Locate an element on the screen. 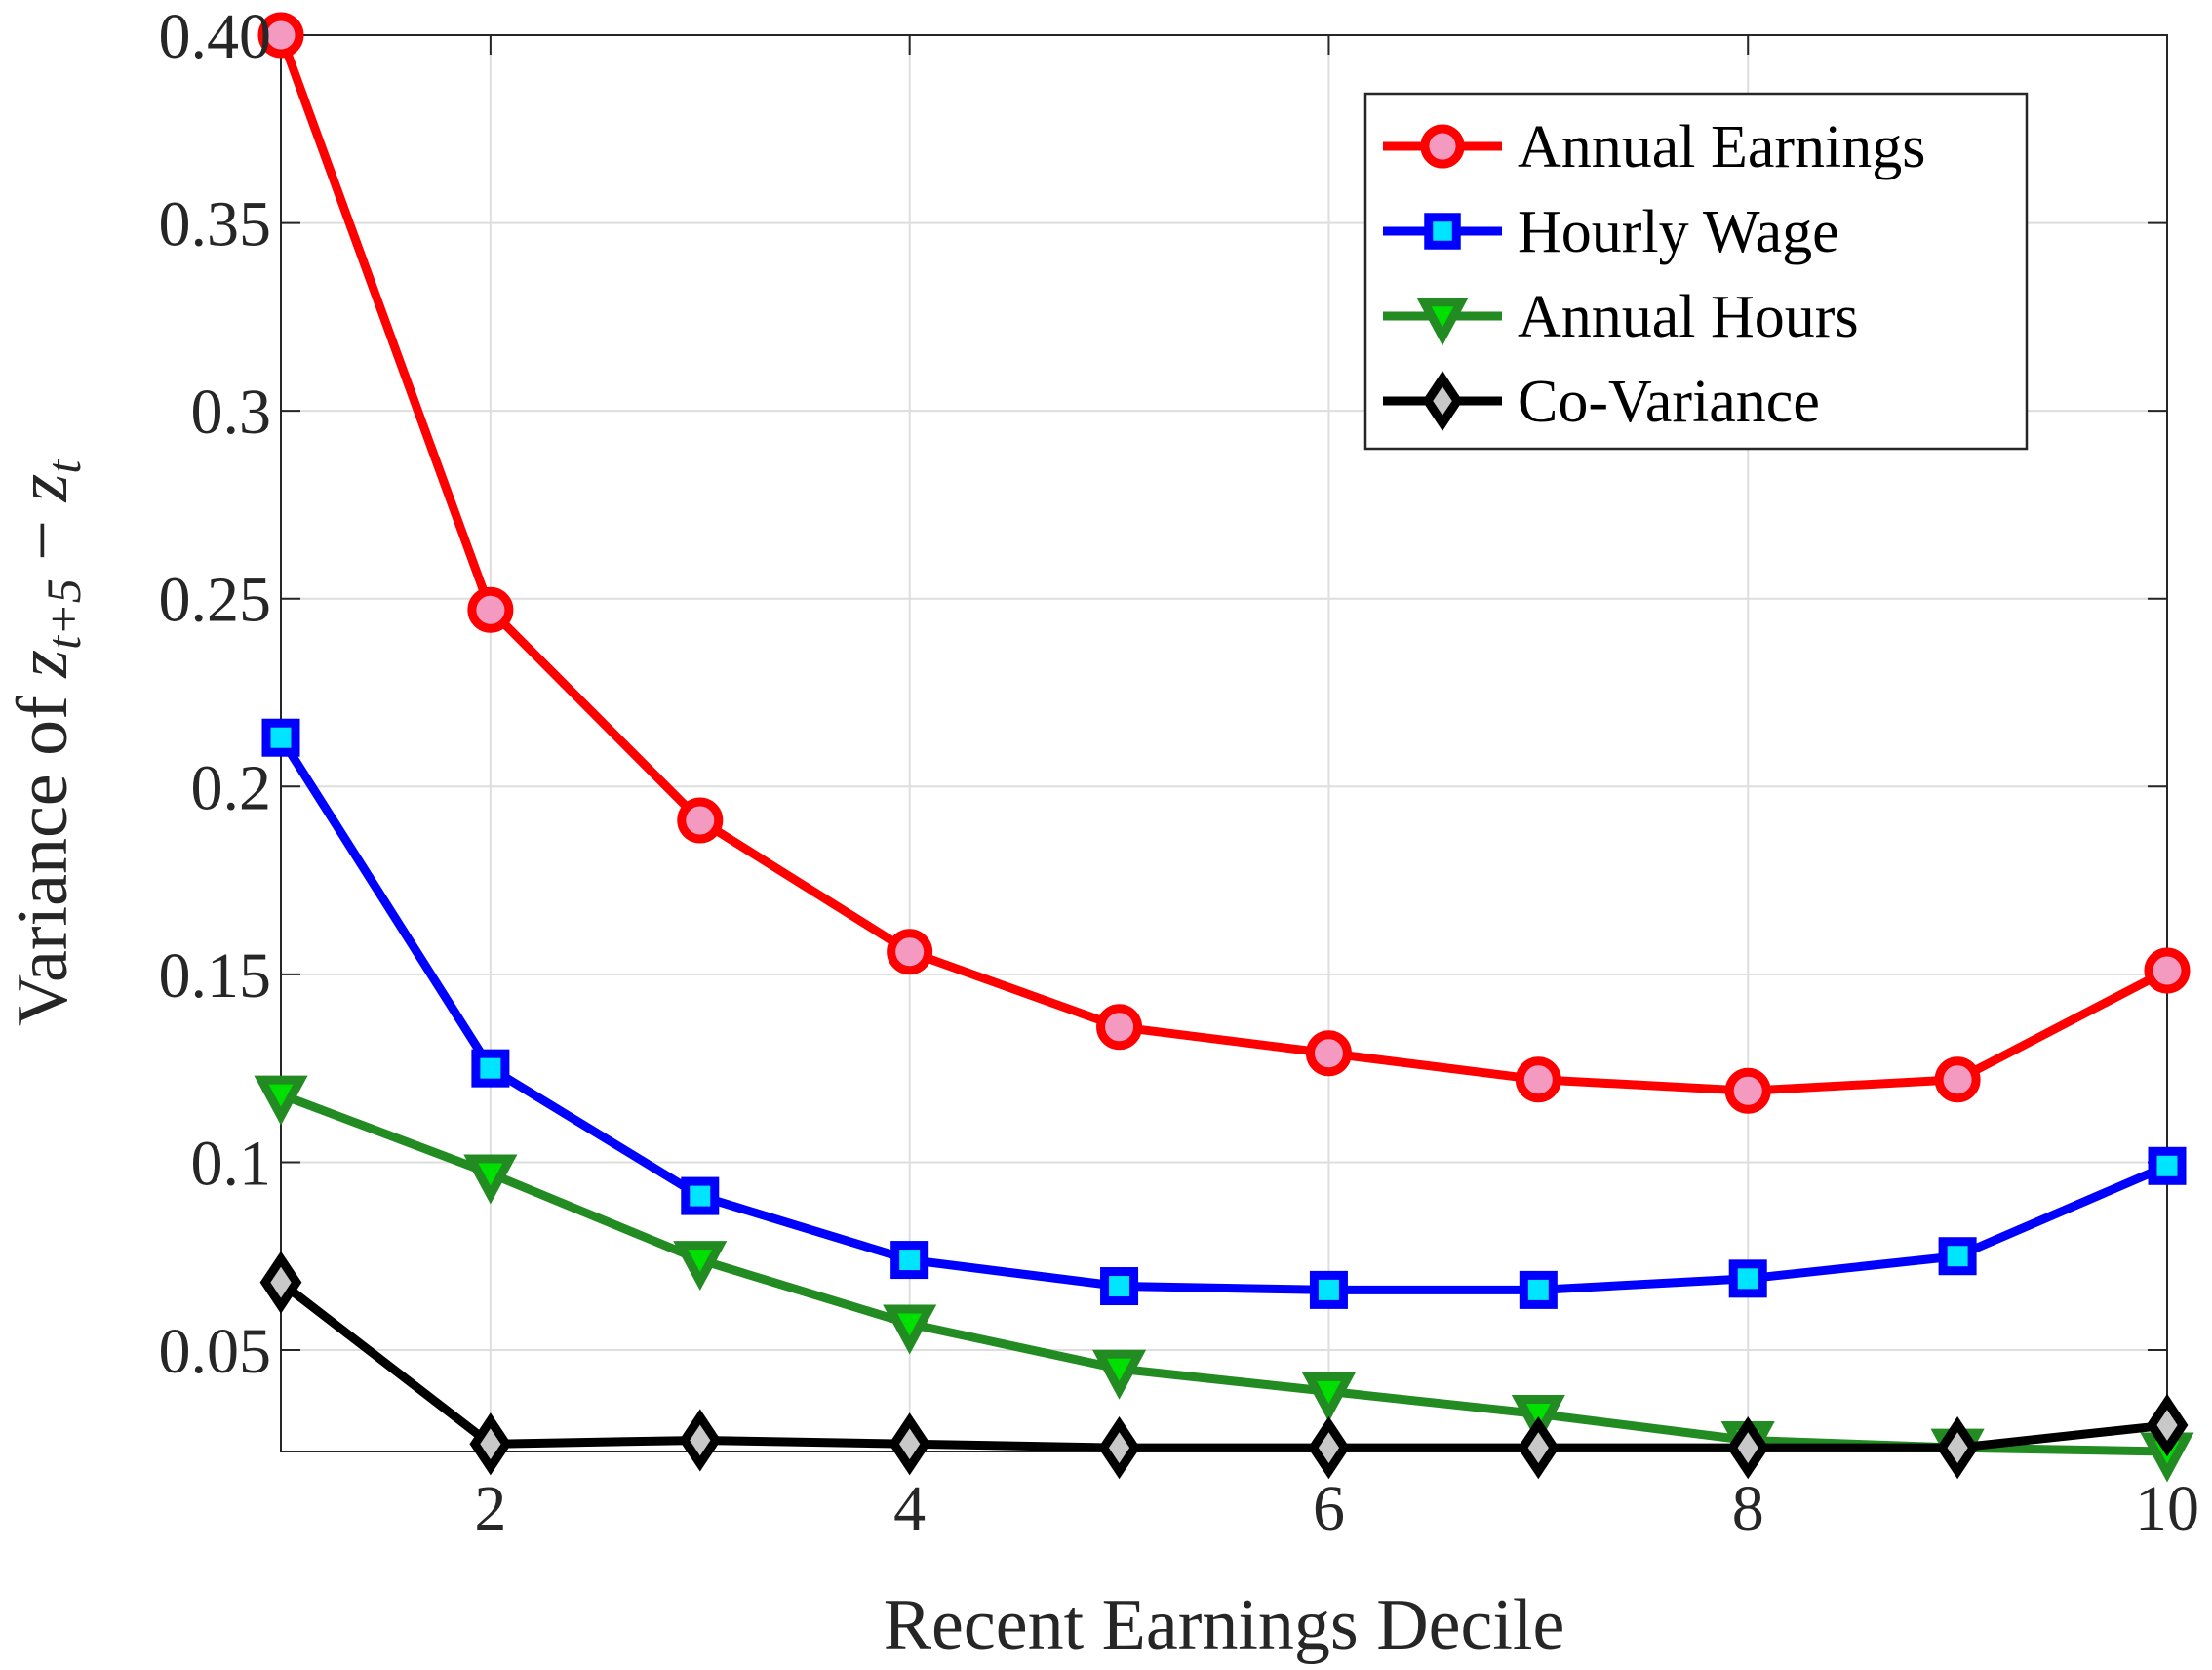 This screenshot has height=1670, width=2212. y-axis-title-operator: − is located at coordinates (43, 540).